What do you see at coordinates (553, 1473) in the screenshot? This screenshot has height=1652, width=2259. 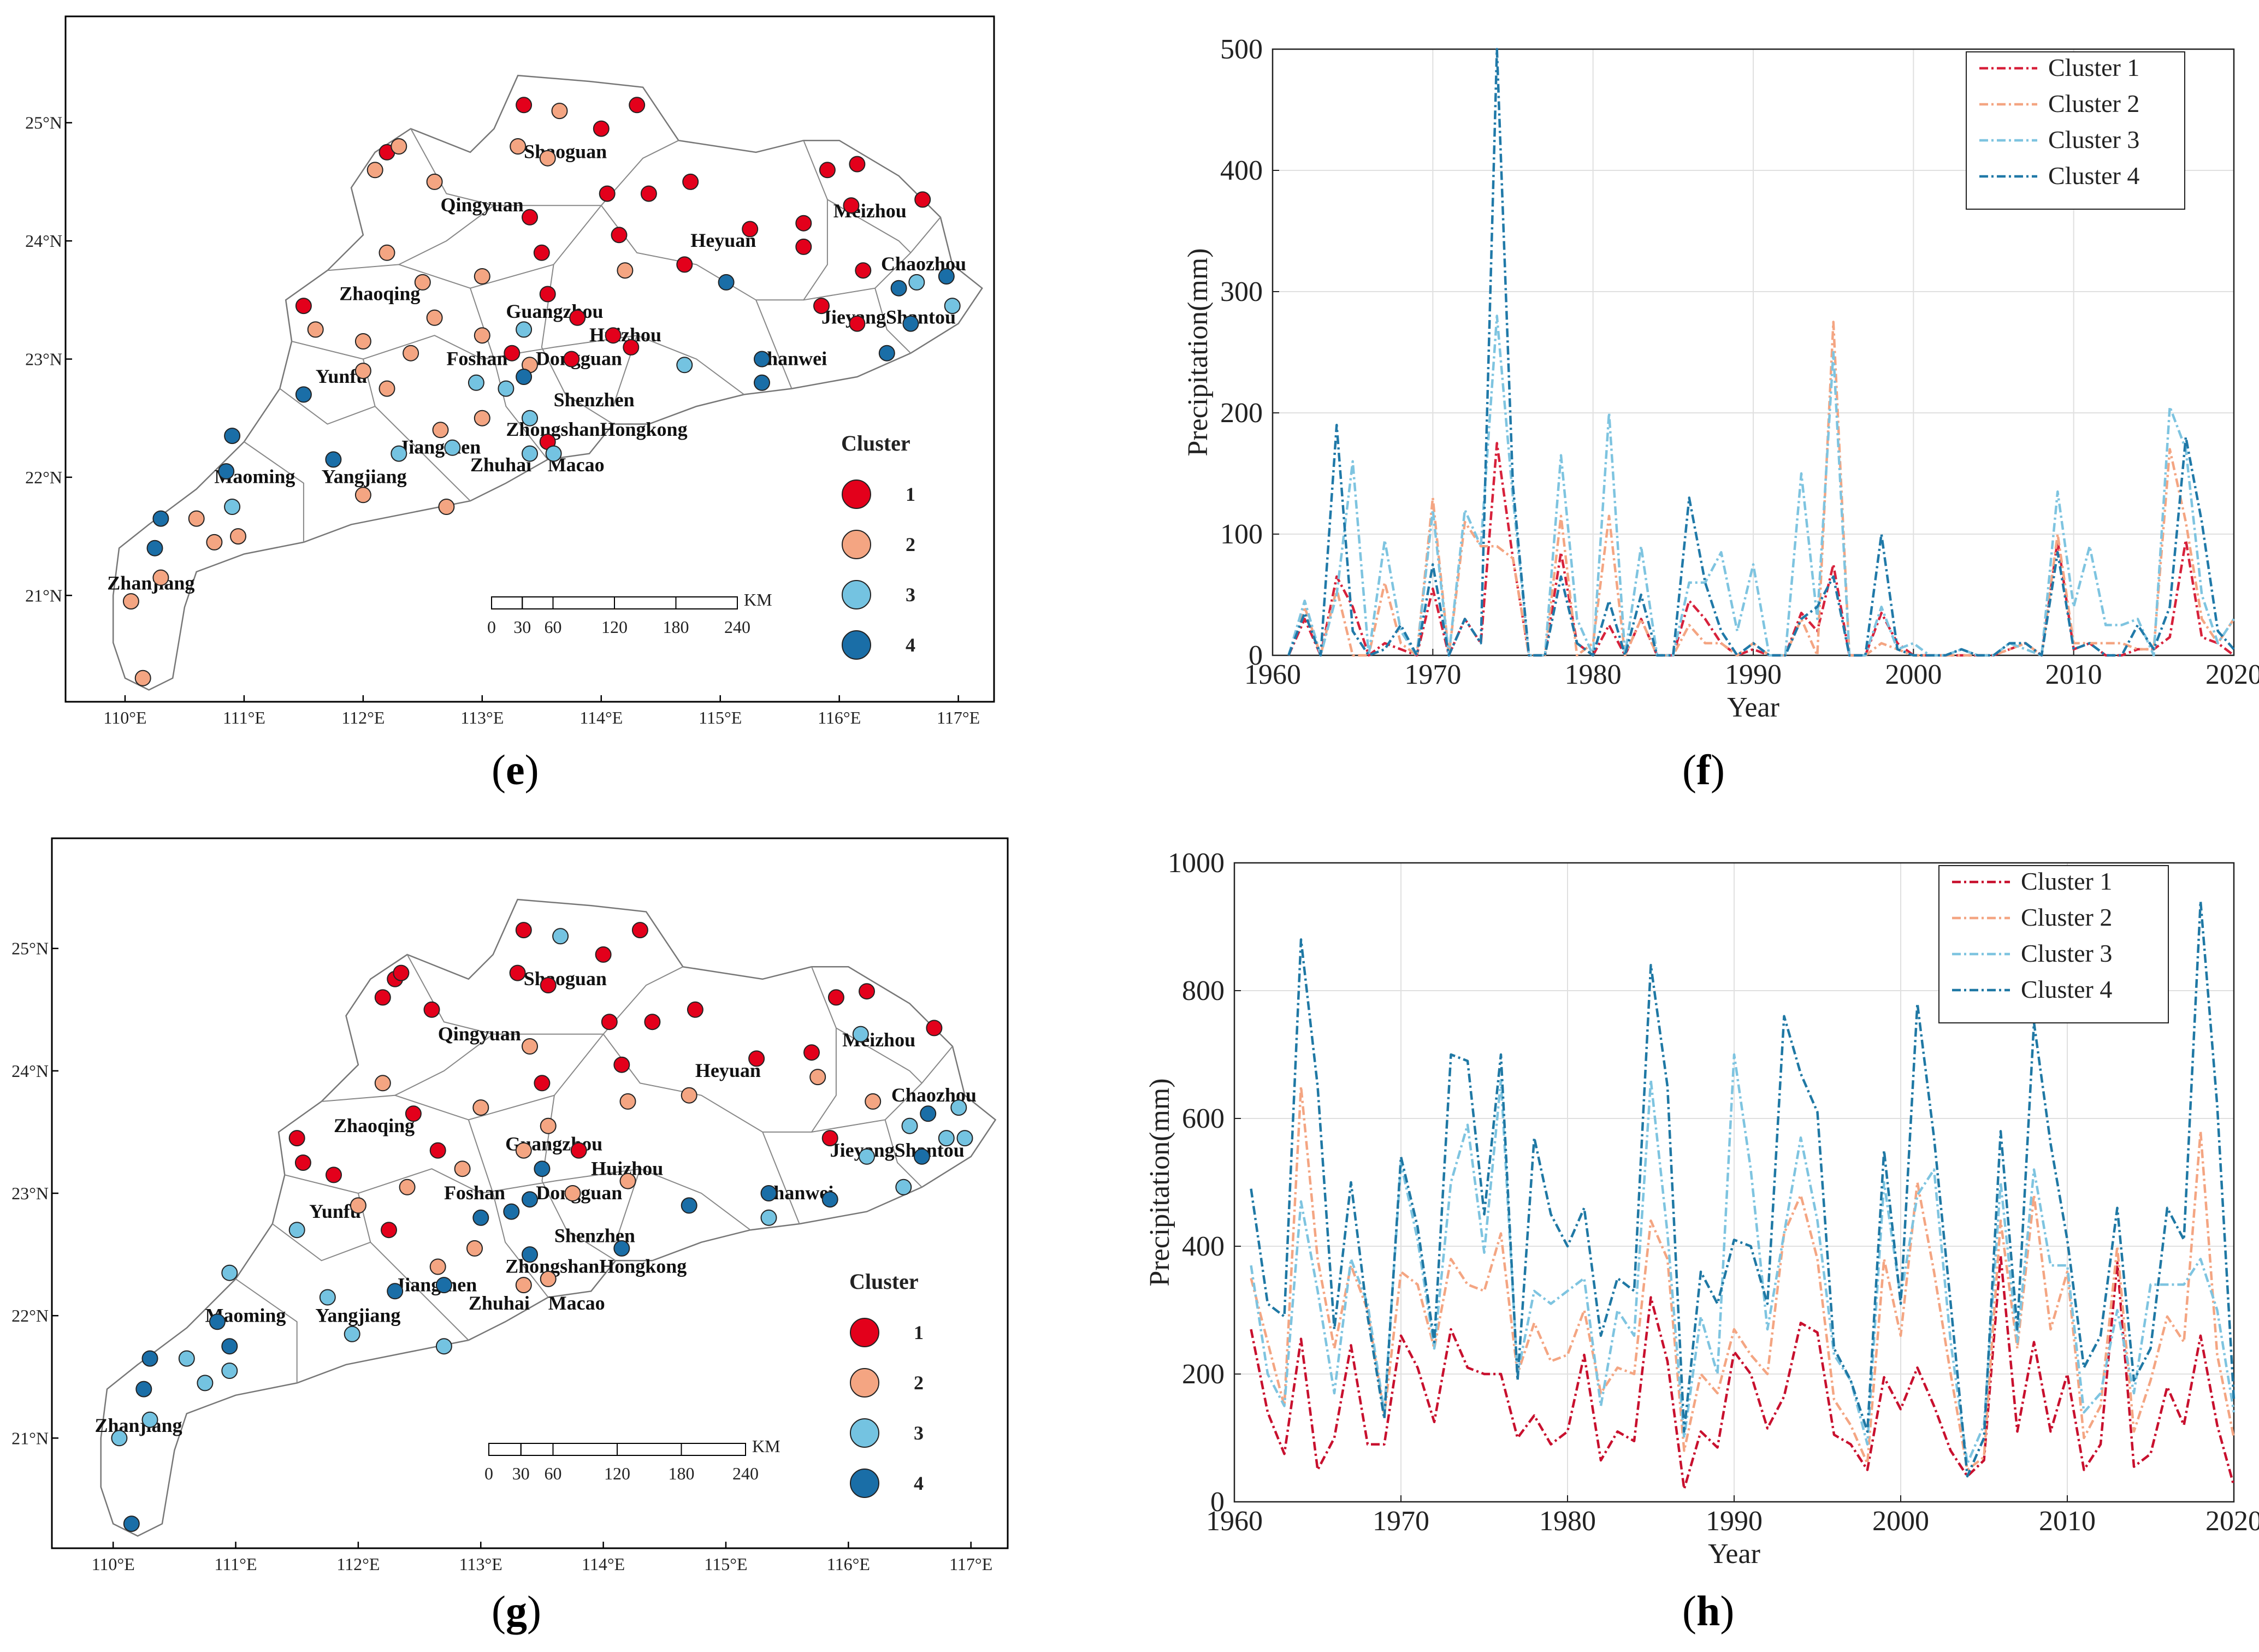 I see `scale-bar-label: 60` at bounding box center [553, 1473].